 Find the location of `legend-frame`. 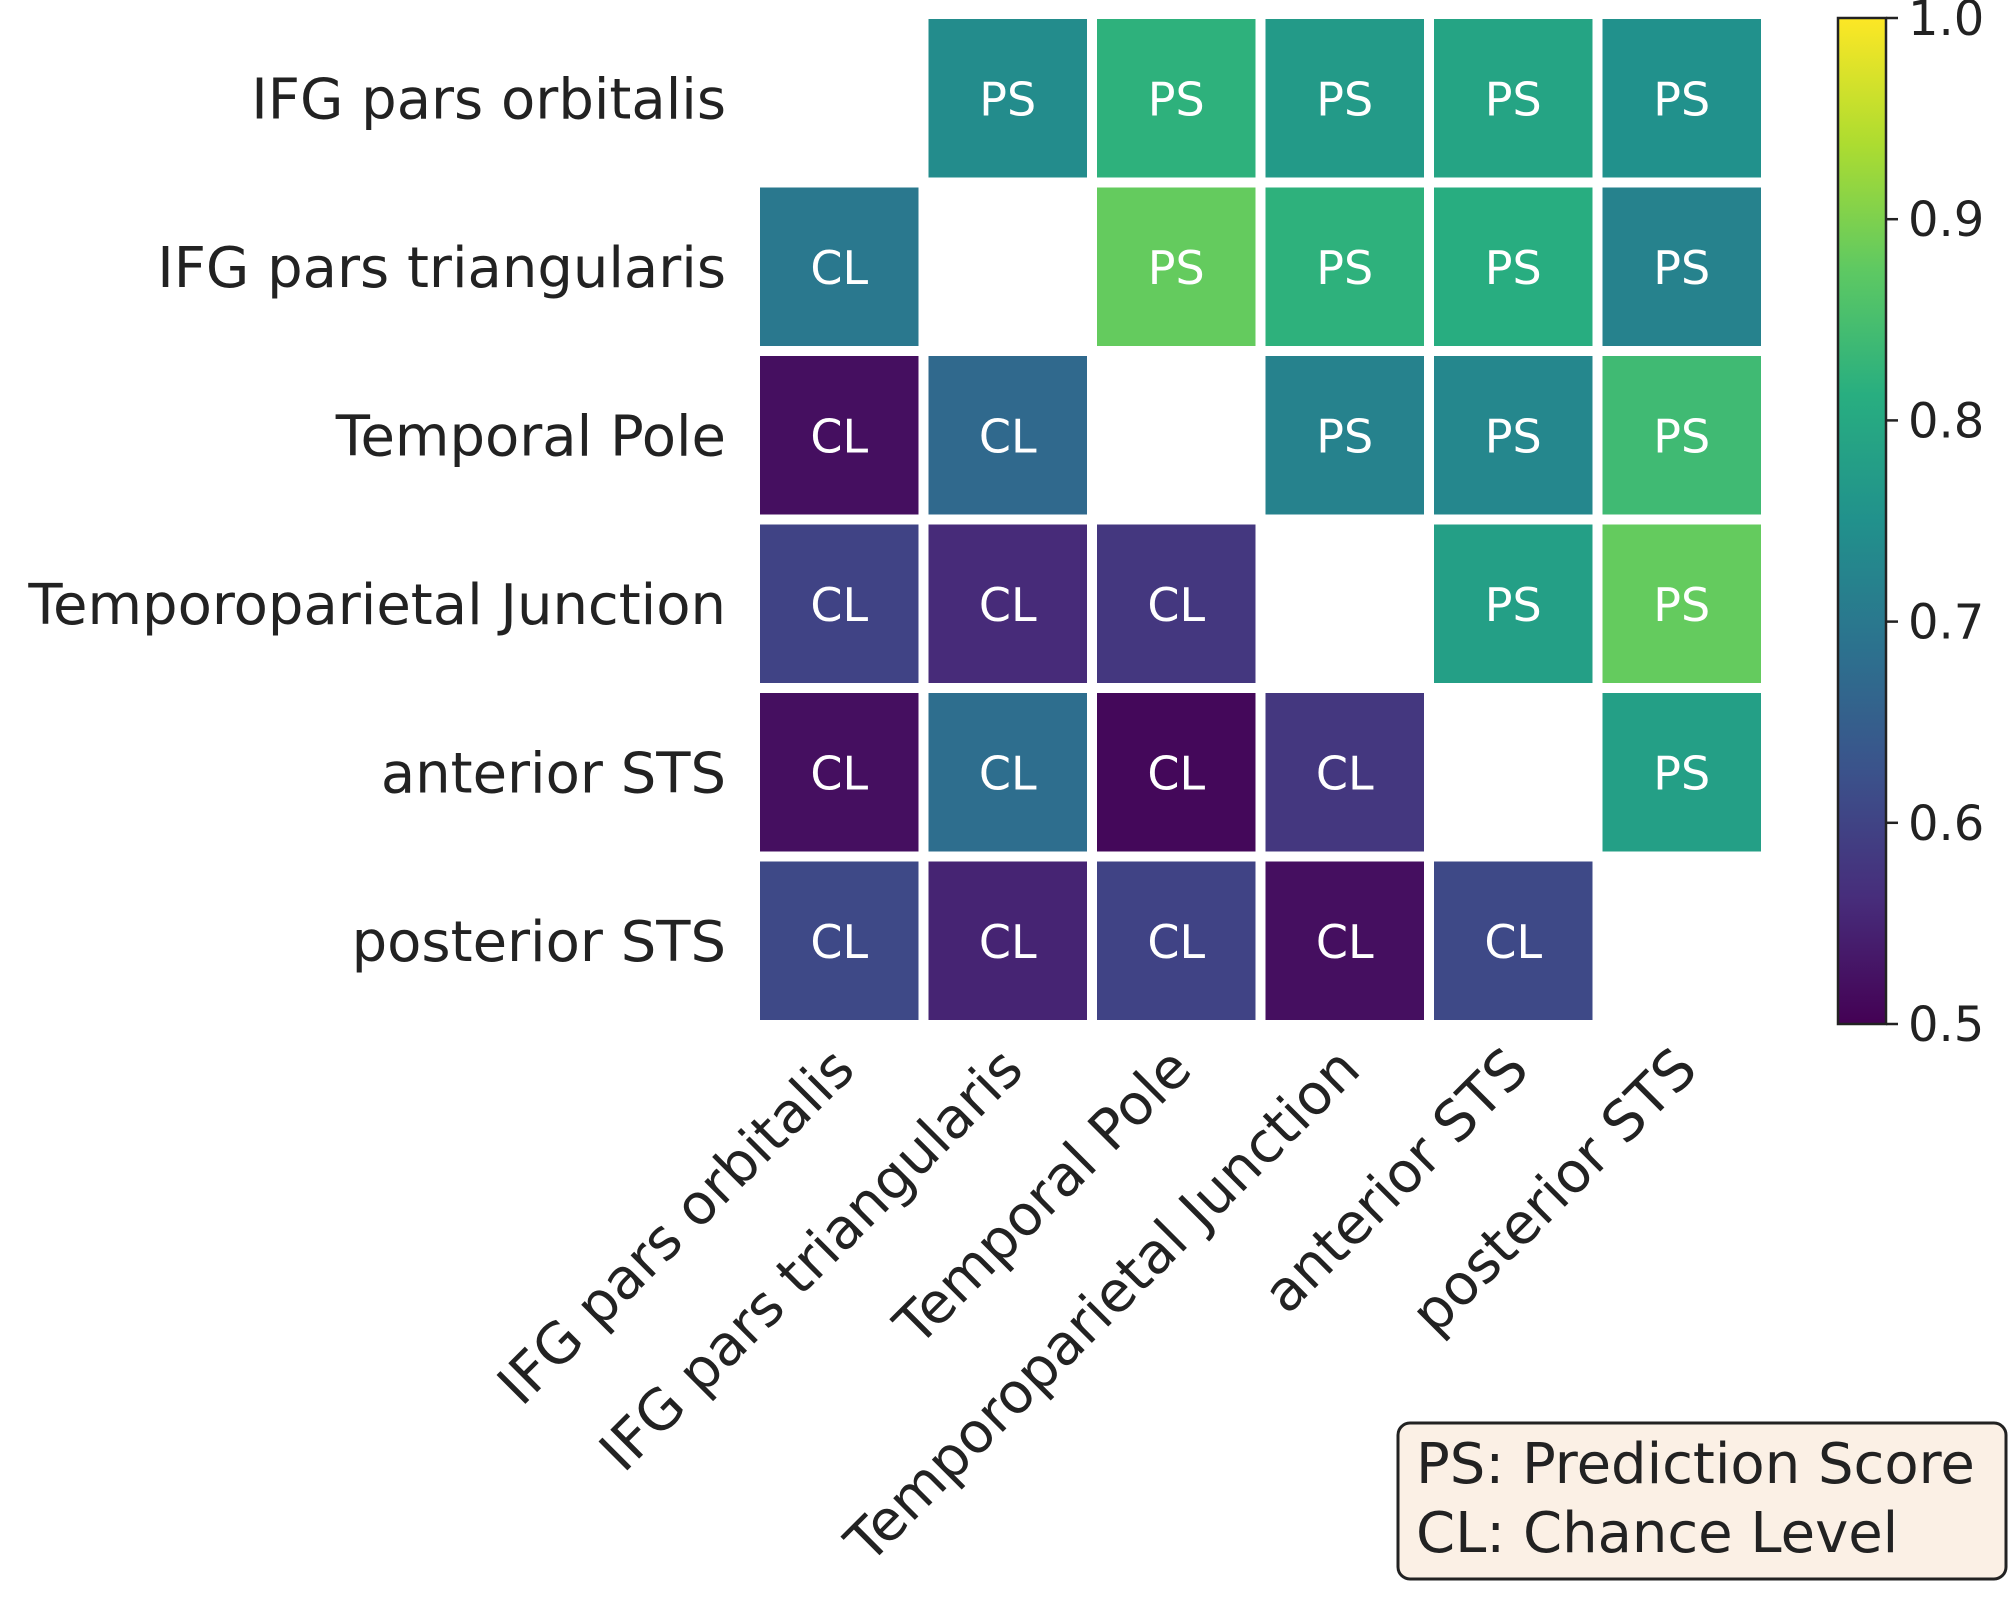

legend-frame is located at coordinates (1702, 1501).